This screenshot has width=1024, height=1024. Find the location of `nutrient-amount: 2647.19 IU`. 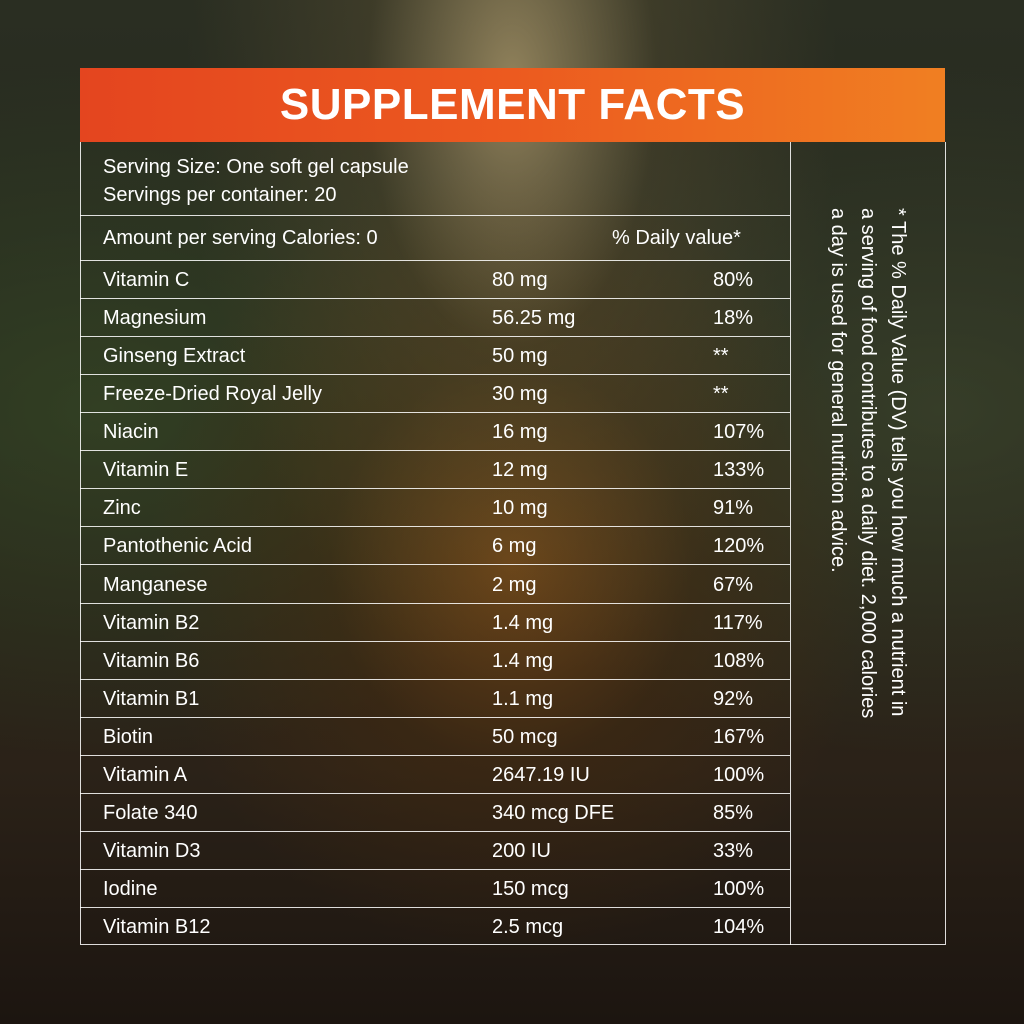

nutrient-amount: 2647.19 IU is located at coordinates (541, 774).